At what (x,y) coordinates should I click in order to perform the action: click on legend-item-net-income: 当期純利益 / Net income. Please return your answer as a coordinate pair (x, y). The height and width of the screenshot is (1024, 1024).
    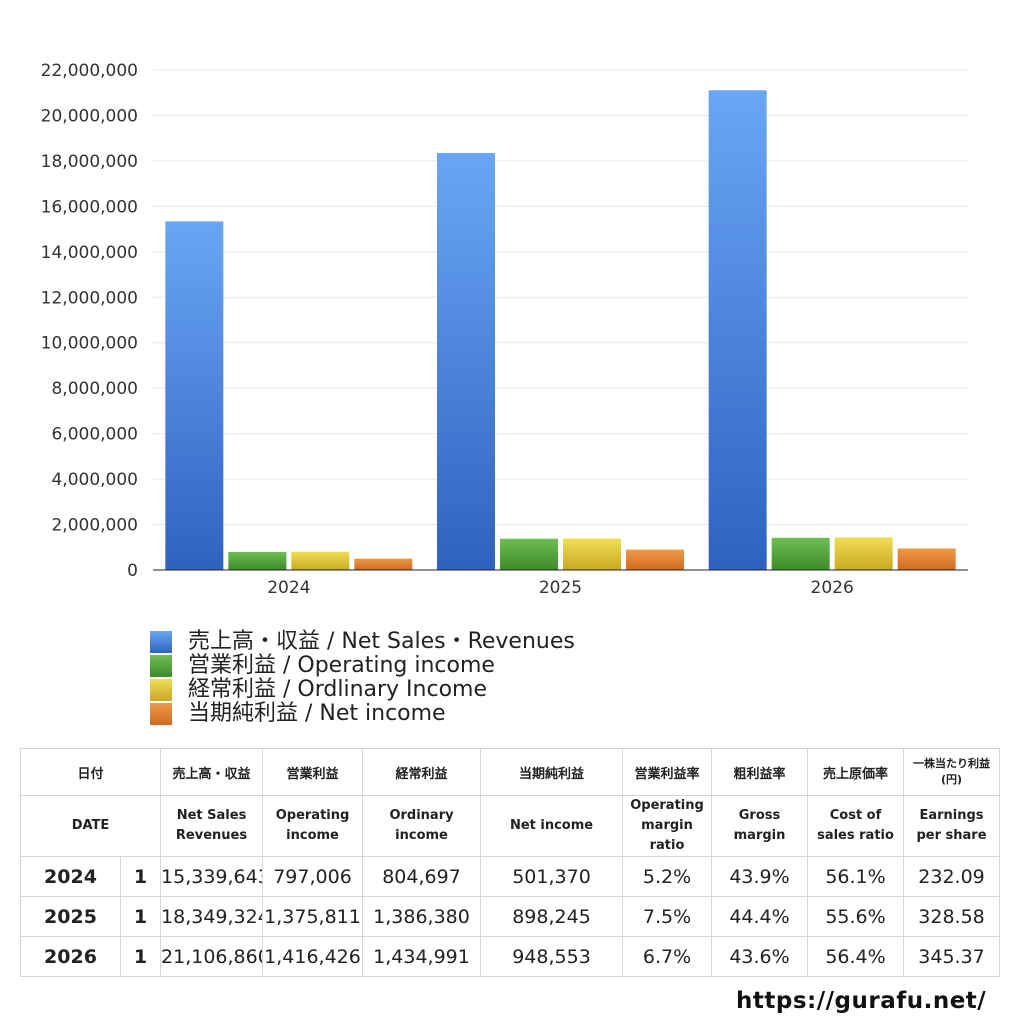
    Looking at the image, I should click on (450, 714).